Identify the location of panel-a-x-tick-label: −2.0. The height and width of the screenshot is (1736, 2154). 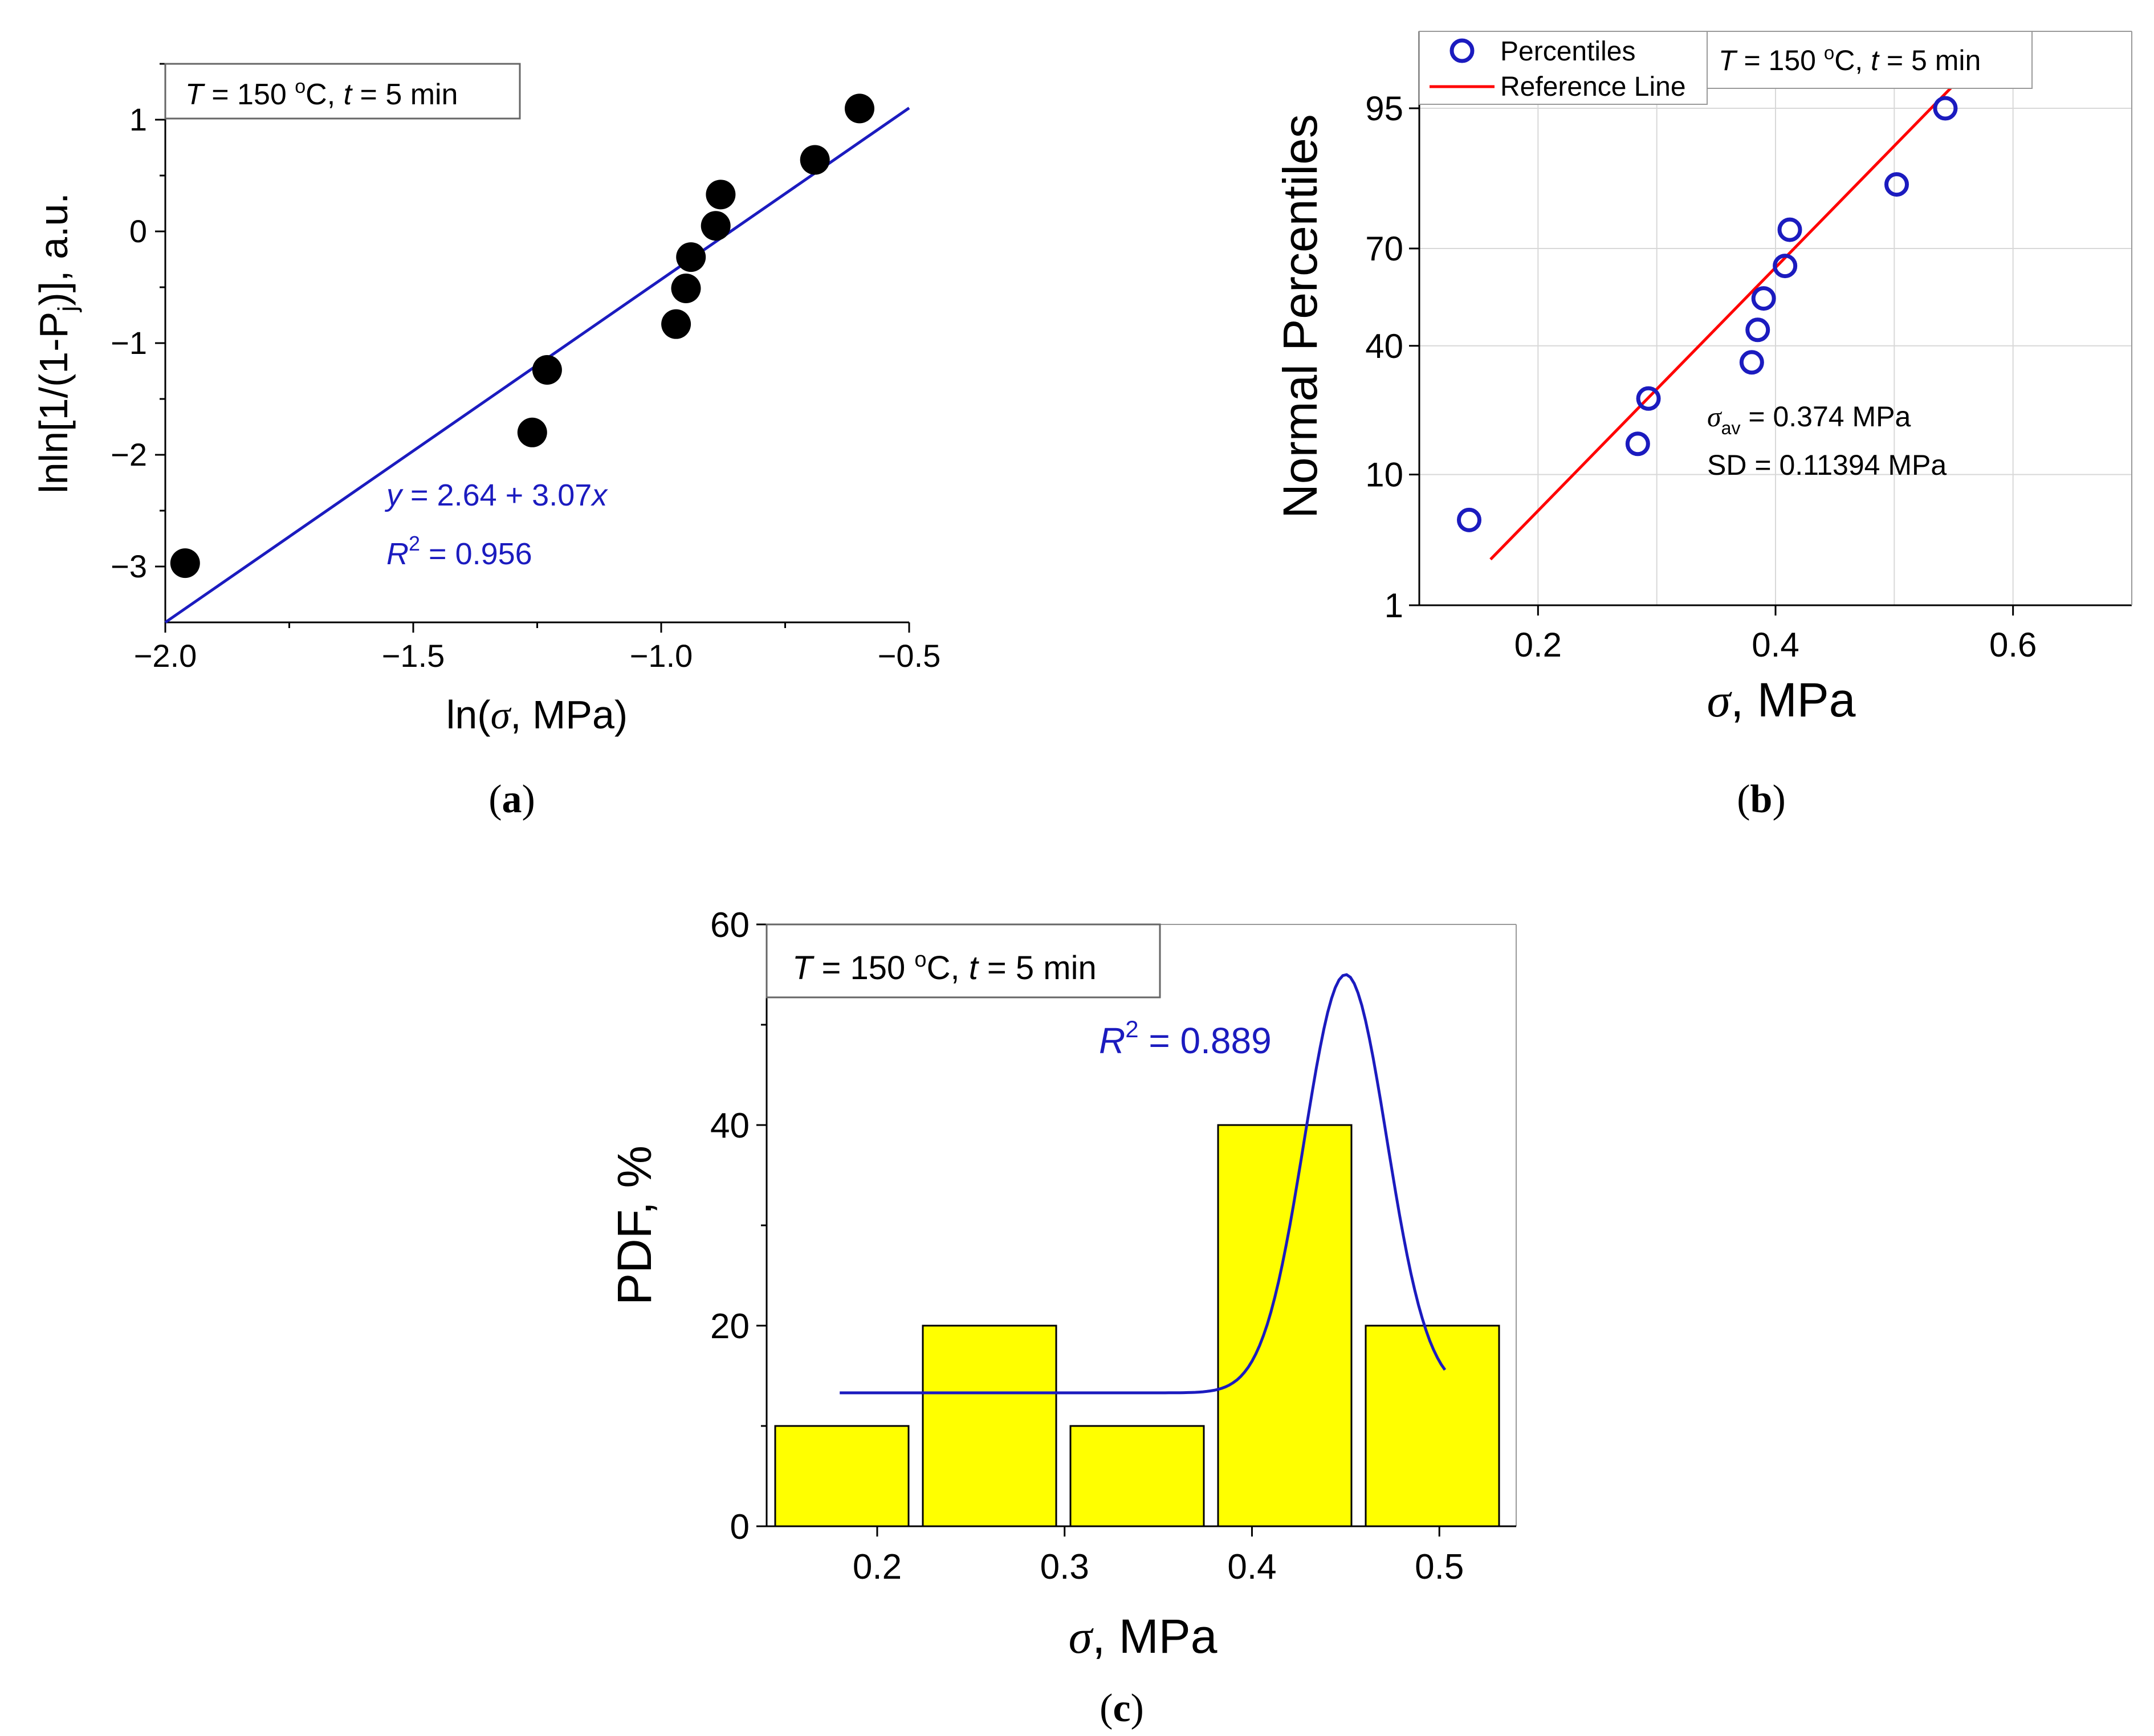
(165, 656).